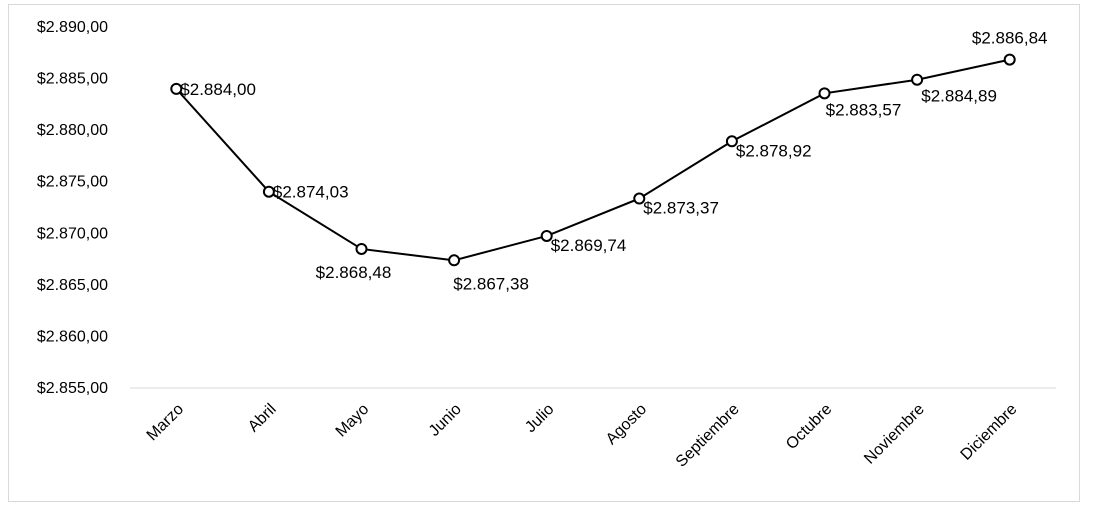 Image resolution: width=1096 pixels, height=514 pixels. What do you see at coordinates (445, 420) in the screenshot?
I see `x-tick-label: Junio` at bounding box center [445, 420].